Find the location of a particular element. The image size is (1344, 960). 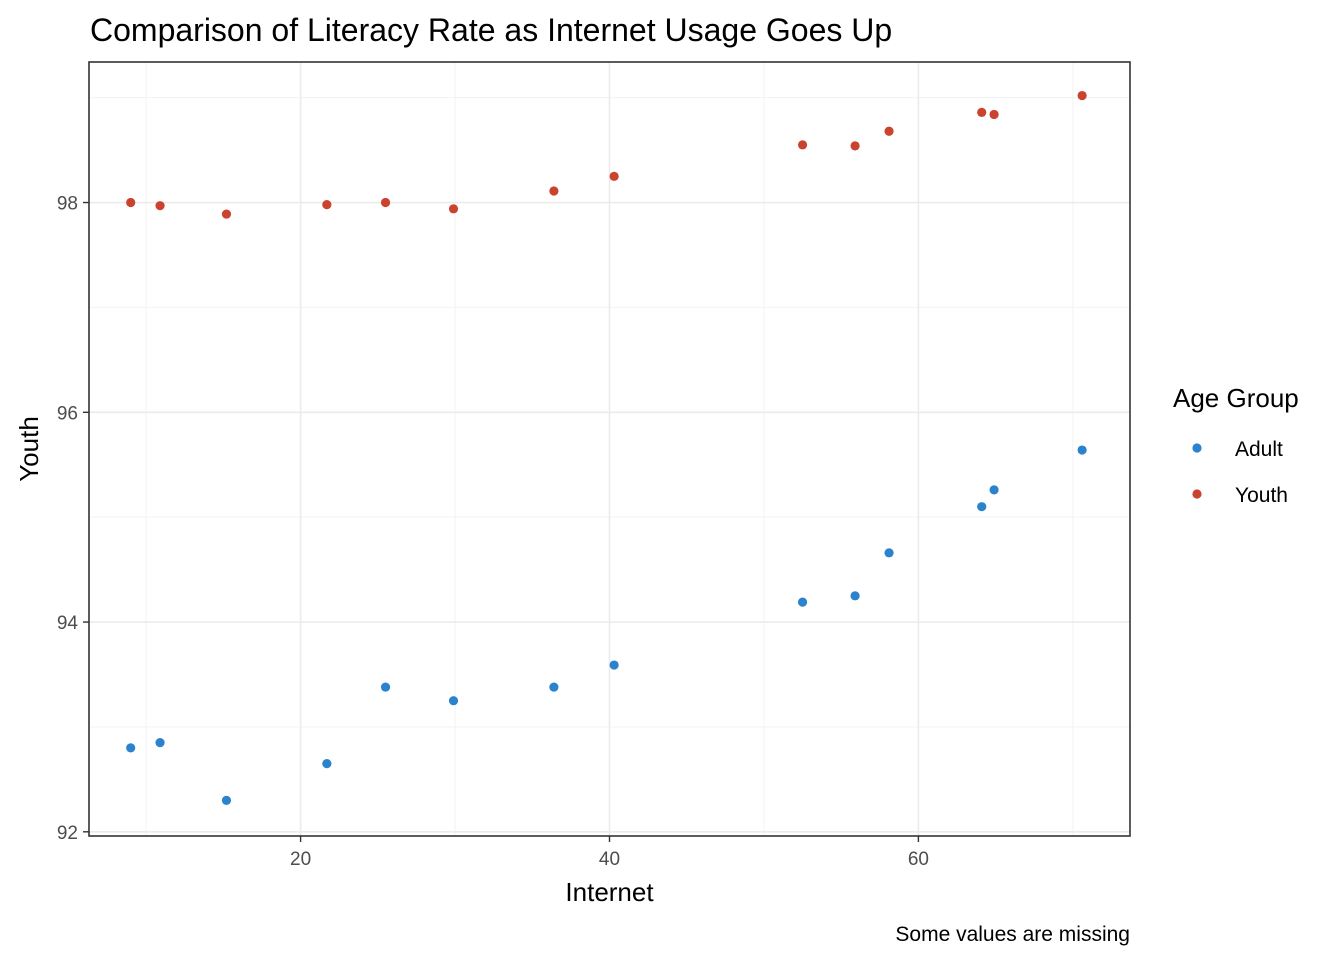

x-axis: 20 40 60 is located at coordinates (609, 853).